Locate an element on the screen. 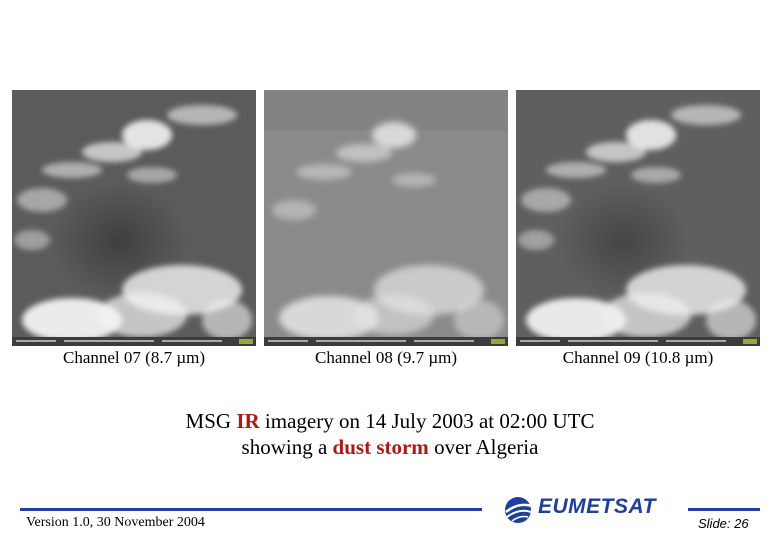  eumetsat-logo: EUMETSAT is located at coordinates (582, 510).